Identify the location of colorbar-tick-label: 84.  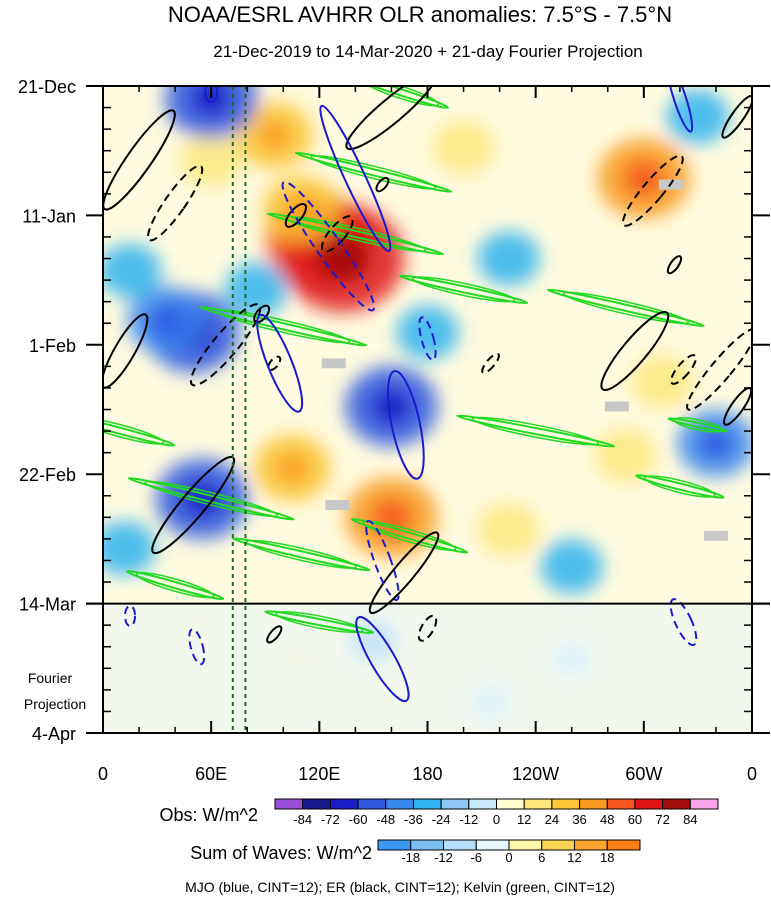
(690, 819).